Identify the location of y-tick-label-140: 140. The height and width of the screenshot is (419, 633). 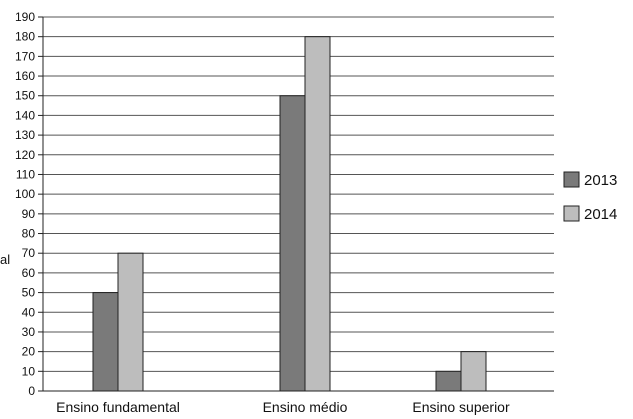
(25, 115).